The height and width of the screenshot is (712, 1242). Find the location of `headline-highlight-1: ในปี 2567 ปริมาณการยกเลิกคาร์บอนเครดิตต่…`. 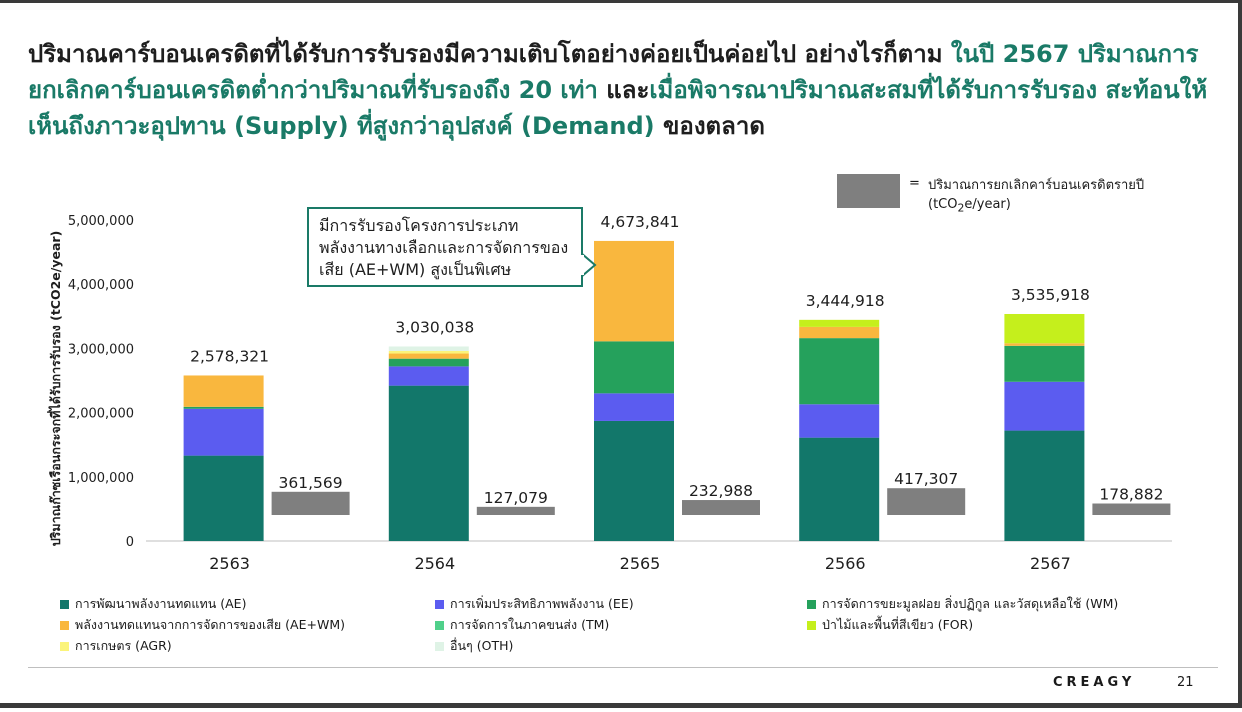

headline-highlight-1: ในปี 2567 ปริมาณการยกเลิกคาร์บอนเครดิตต่… is located at coordinates (613, 72).